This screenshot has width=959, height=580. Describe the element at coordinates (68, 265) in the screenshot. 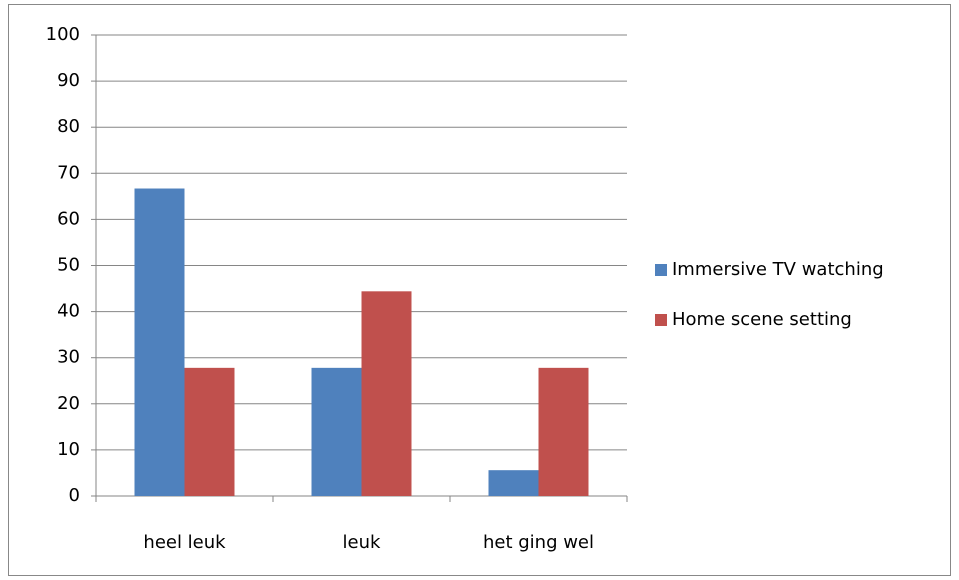

I see `y-tick-label: 50` at that location.